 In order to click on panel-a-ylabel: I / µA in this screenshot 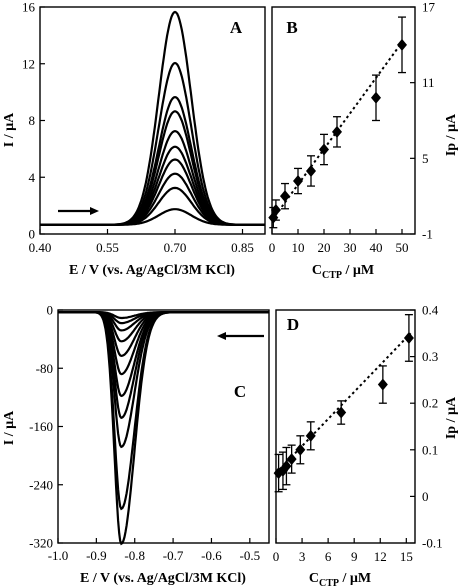, I will do `click(9, 129)`.